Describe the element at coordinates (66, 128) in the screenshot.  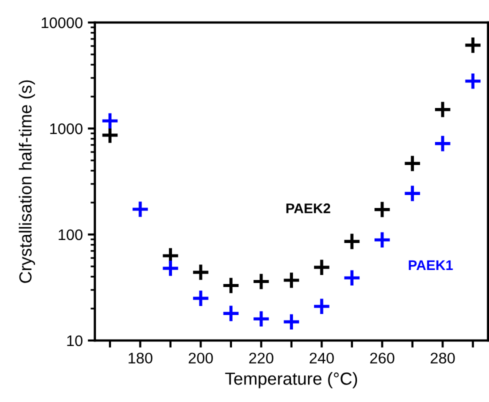
I see `y-tick-label: 1000` at that location.